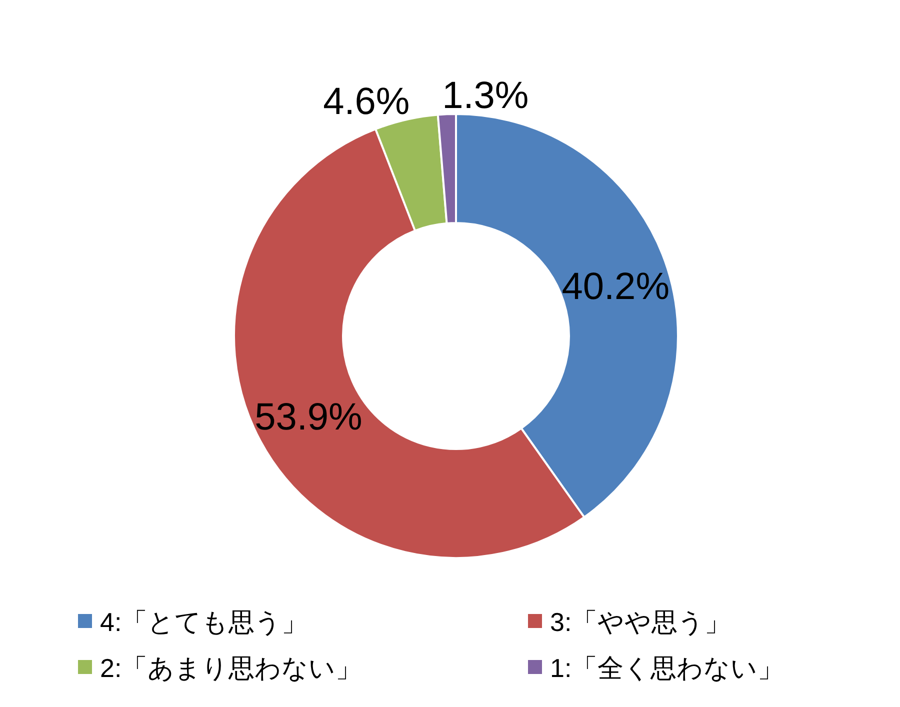  What do you see at coordinates (667, 668) in the screenshot?
I see `legend-label: 1:「全く思わない」` at bounding box center [667, 668].